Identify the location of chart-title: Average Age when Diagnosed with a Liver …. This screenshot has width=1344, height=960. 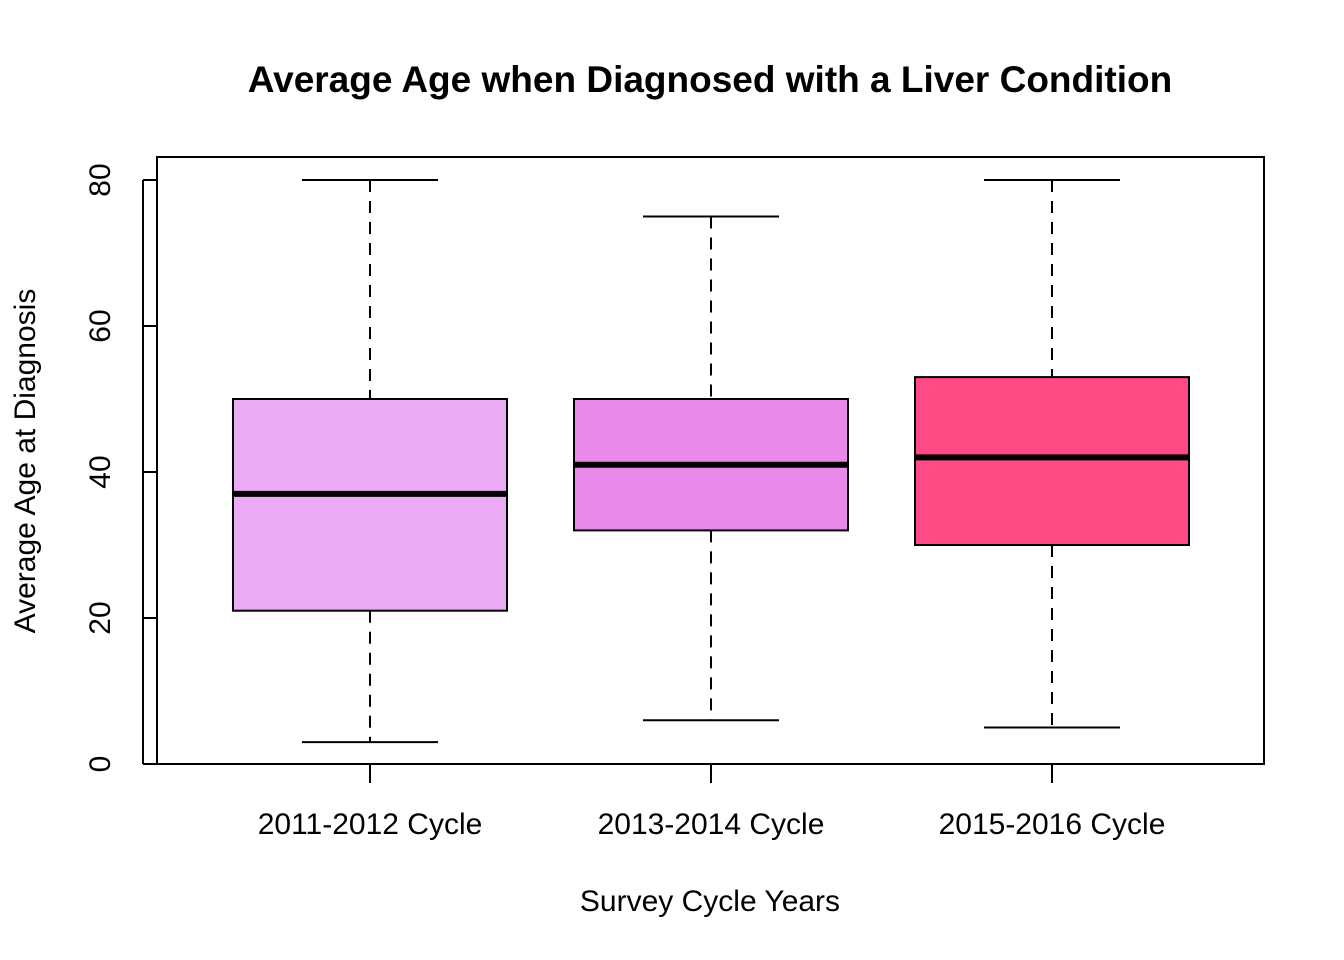
(710, 79).